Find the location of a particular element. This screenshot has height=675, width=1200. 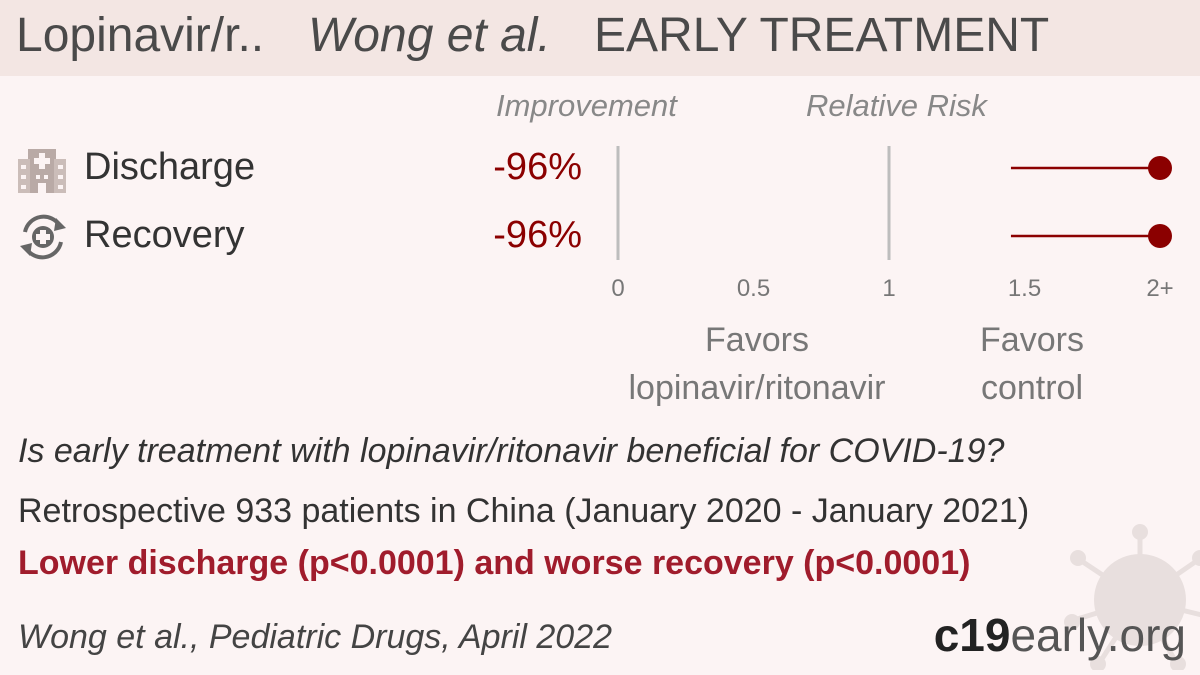

author-title: Wong et al. is located at coordinates (429, 35).